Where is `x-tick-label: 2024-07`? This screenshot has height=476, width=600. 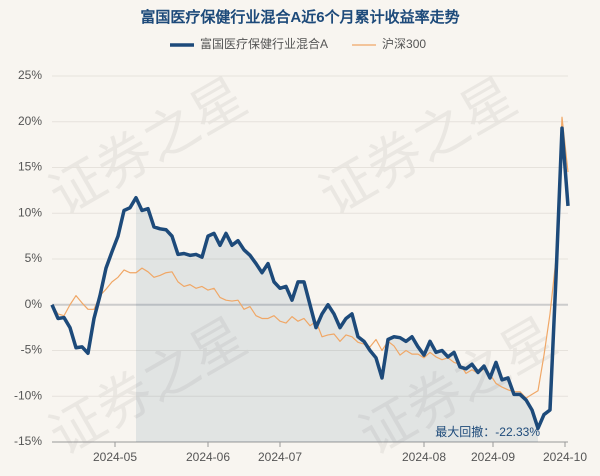 x-tick-label: 2024-07 is located at coordinates (280, 457).